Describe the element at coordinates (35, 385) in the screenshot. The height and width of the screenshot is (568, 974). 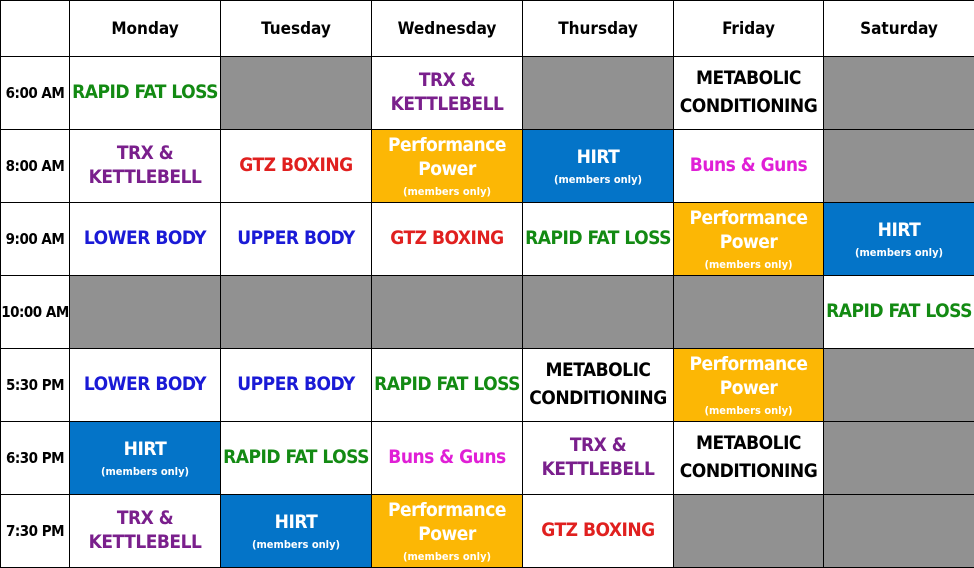
I see `time-label: 5:30 PM` at that location.